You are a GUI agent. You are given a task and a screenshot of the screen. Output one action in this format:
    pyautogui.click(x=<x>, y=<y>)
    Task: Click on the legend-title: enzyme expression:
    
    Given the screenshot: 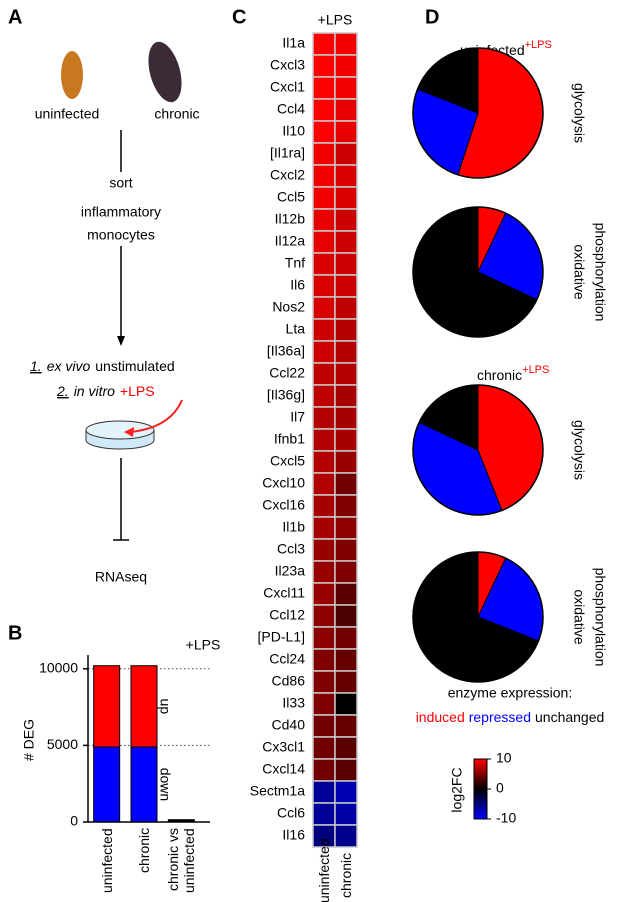 What is the action you would take?
    pyautogui.click(x=510, y=693)
    